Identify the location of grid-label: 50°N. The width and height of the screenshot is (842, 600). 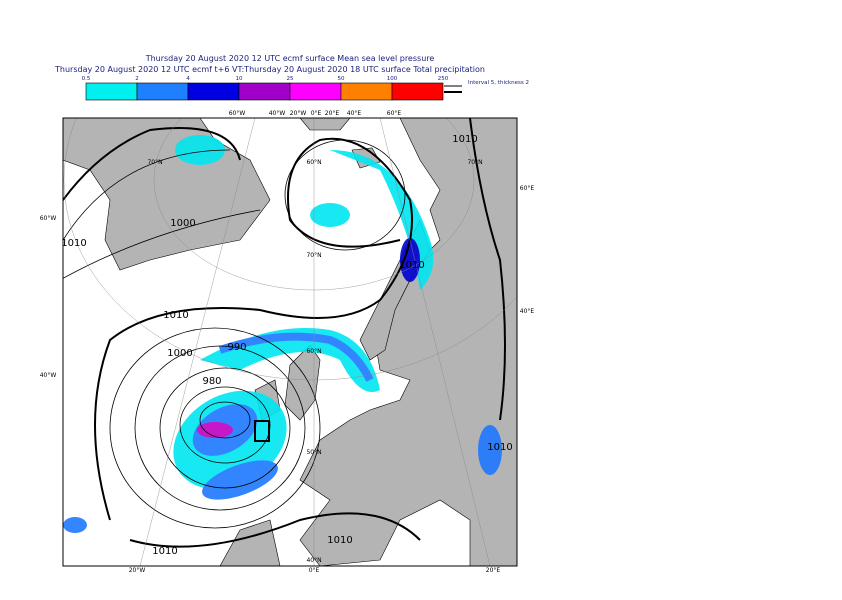
(313, 452).